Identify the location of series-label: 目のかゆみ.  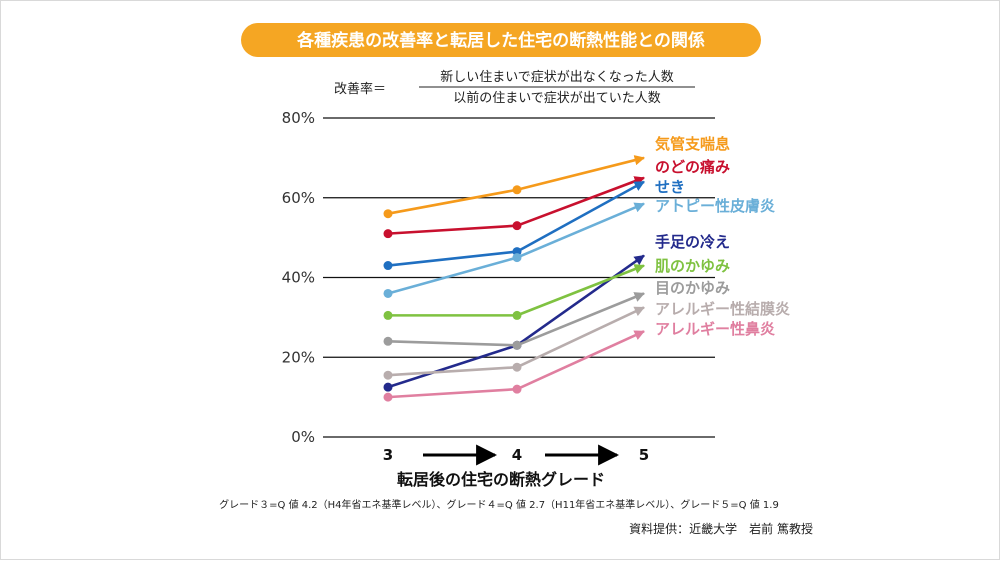
(692, 288).